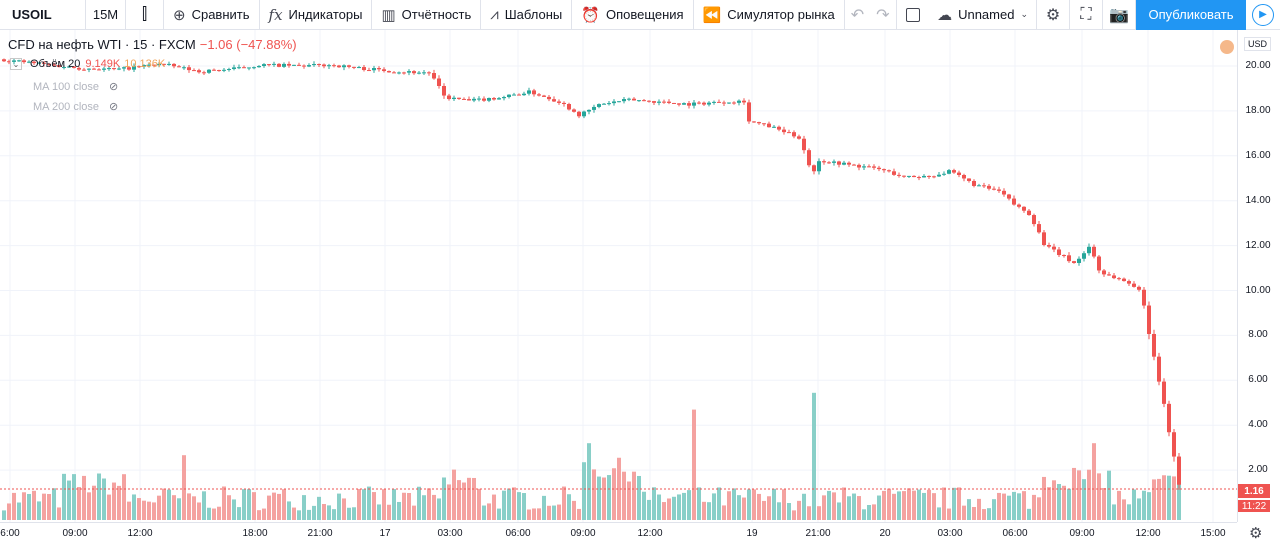 Image resolution: width=1280 pixels, height=547 pixels. What do you see at coordinates (1082, 533) in the screenshot?
I see `time-tick-label: 09:00` at bounding box center [1082, 533].